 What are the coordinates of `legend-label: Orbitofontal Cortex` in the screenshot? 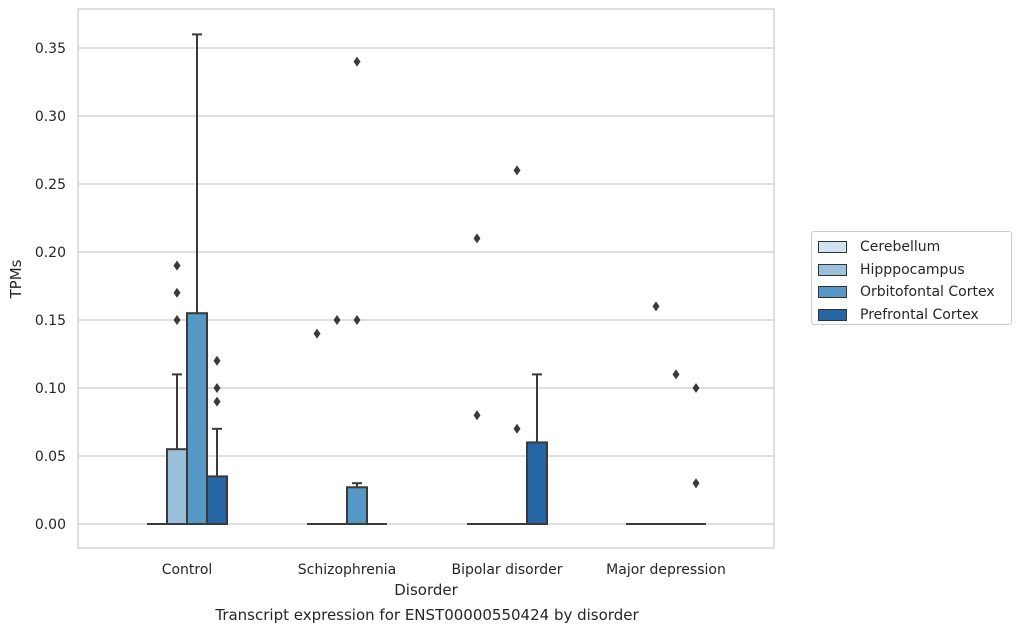 It's located at (927, 292).